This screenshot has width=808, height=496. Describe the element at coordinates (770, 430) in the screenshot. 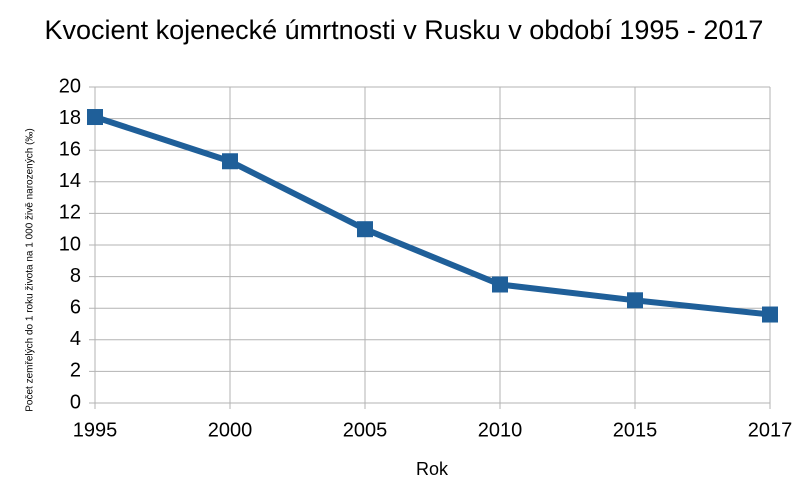

I see `x-tick-label: 2017` at that location.